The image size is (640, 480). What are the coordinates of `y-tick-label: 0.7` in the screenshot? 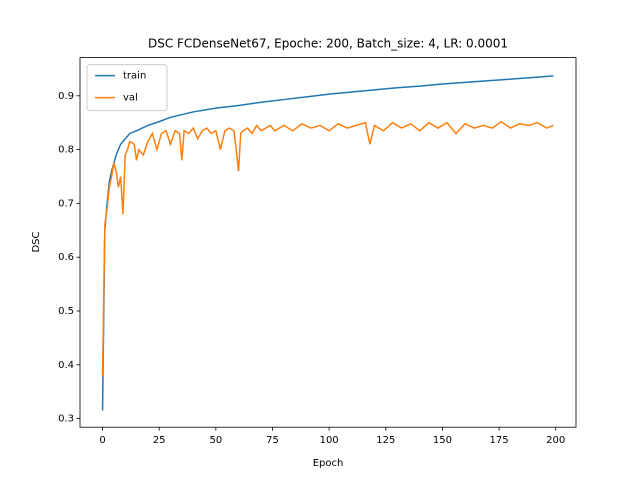 It's located at (66, 203).